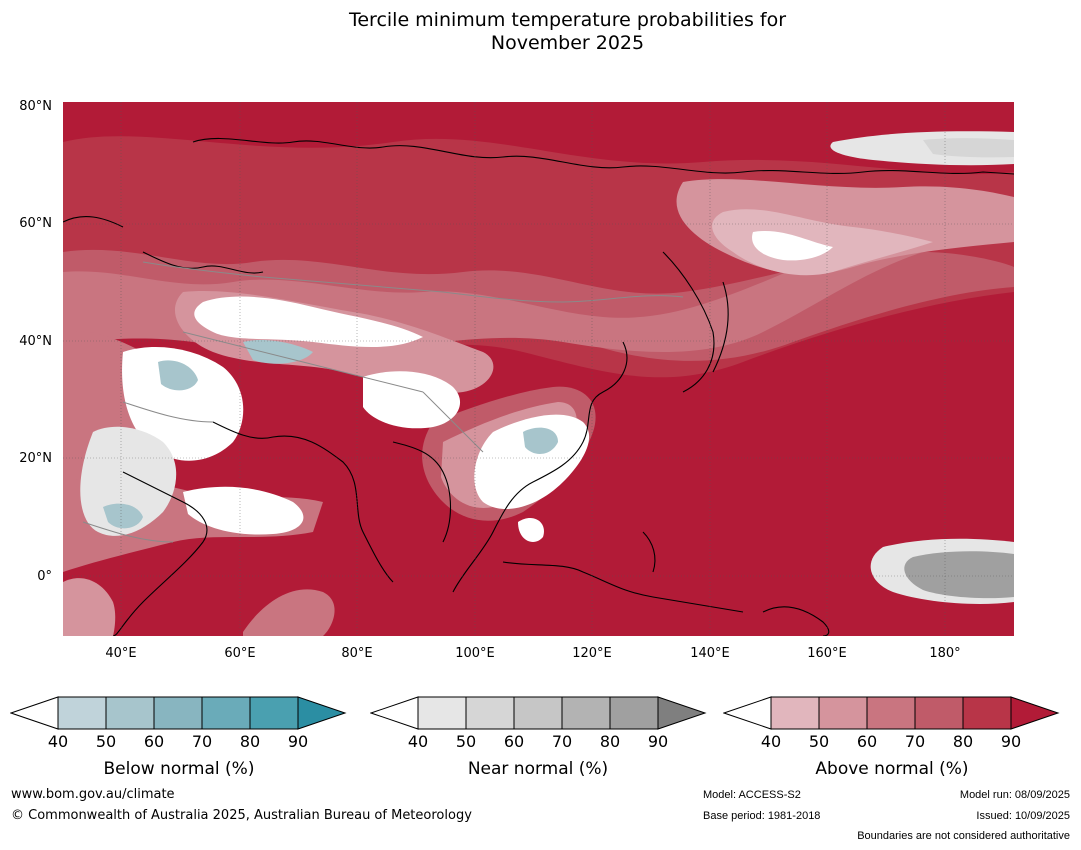 The width and height of the screenshot is (1081, 850). I want to click on lat-label-60n: 60°N, so click(35, 223).